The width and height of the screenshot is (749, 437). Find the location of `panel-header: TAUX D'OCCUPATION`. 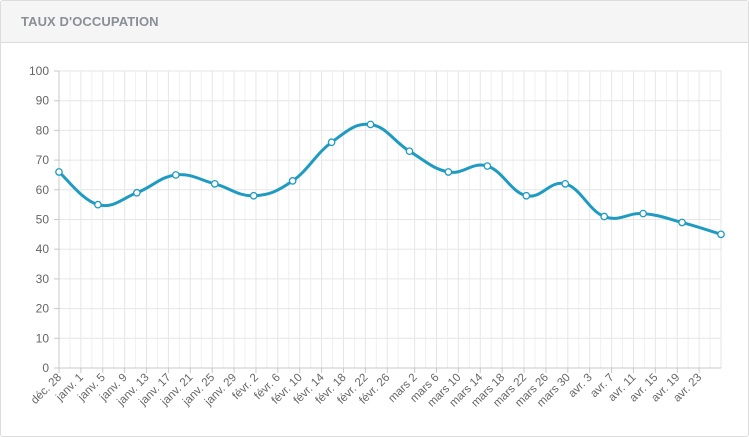

panel-header: TAUX D'OCCUPATION is located at coordinates (374, 22).